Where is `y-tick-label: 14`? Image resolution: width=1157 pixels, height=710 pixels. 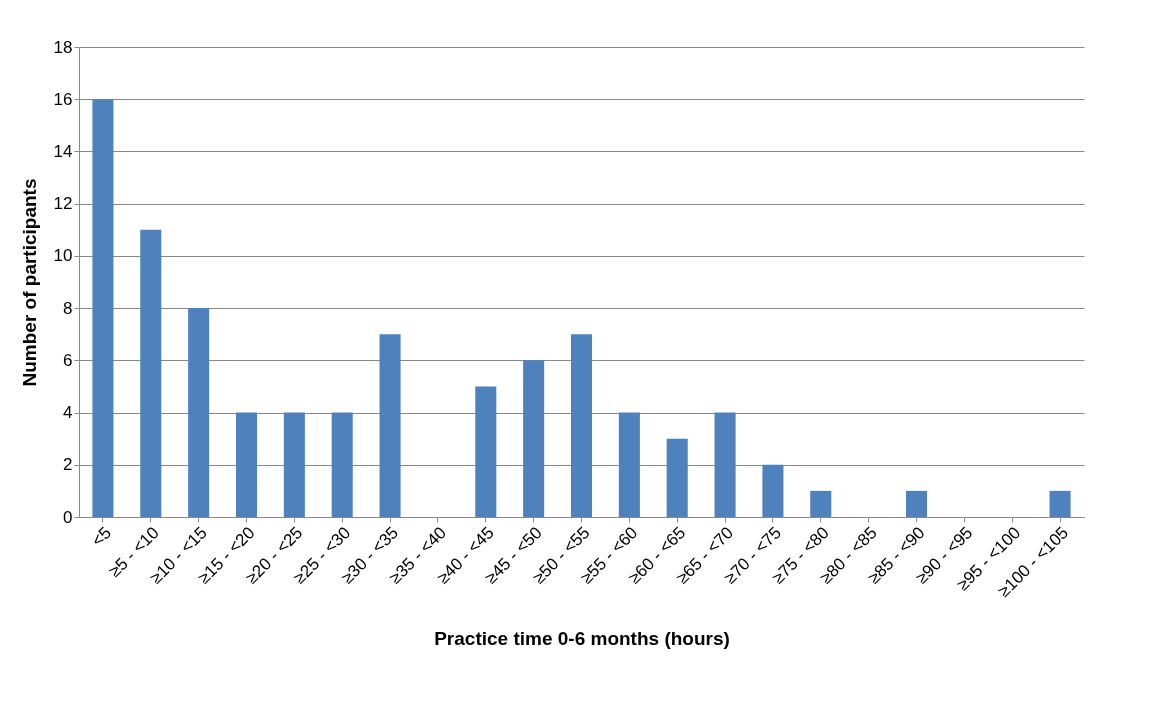 y-tick-label: 14 is located at coordinates (63, 151).